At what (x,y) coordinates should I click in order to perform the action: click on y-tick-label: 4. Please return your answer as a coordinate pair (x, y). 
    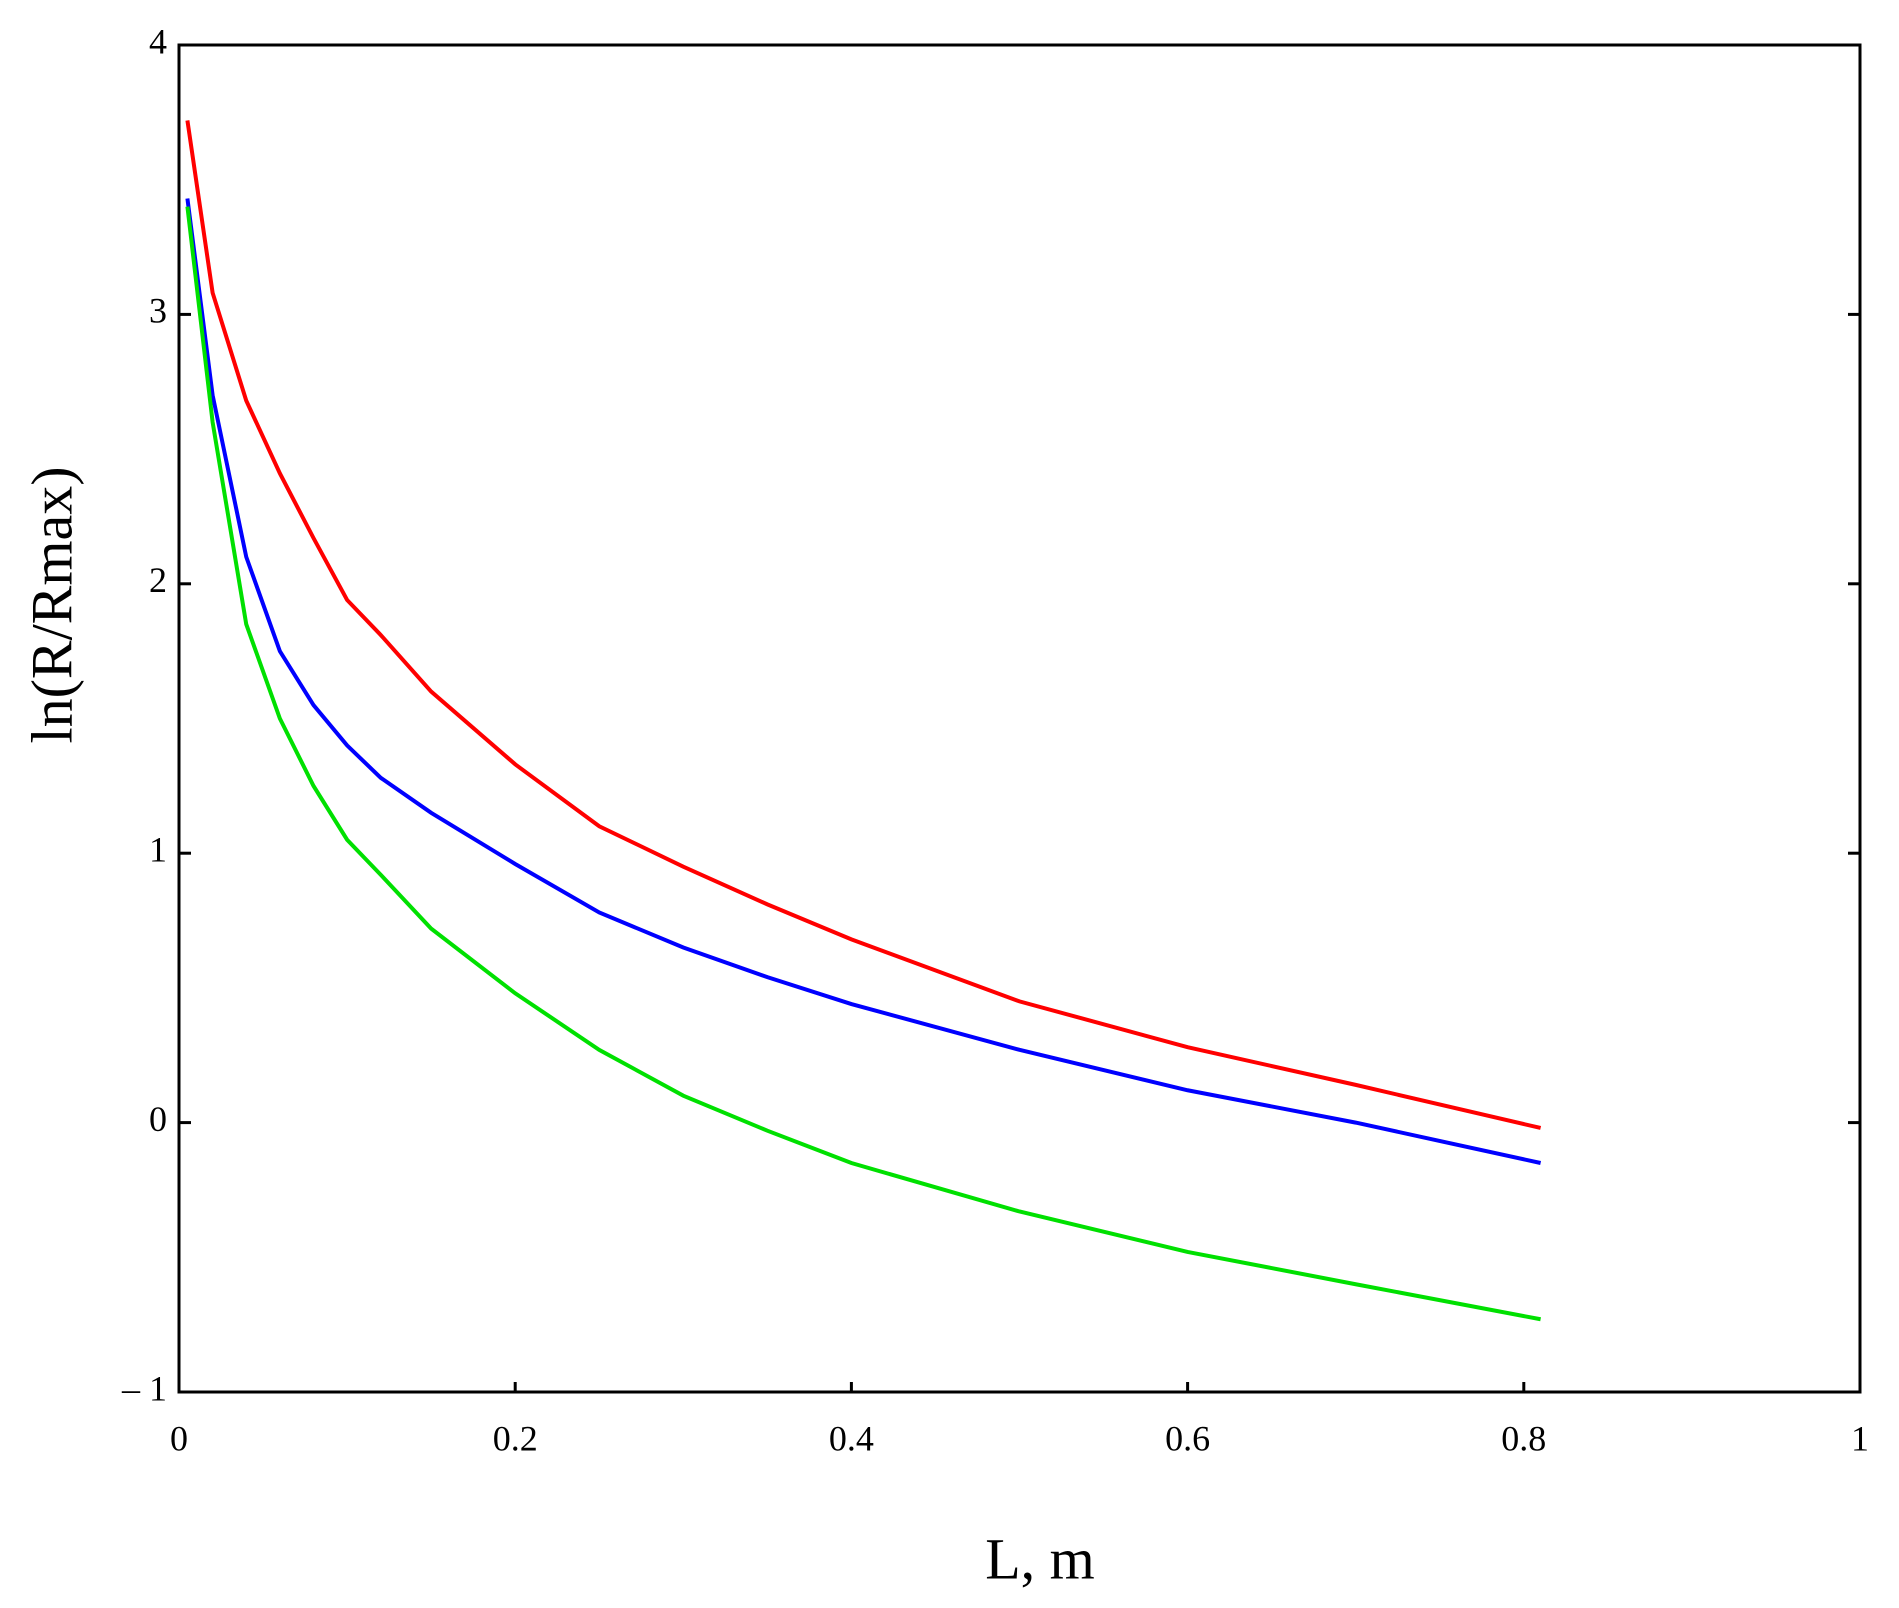
    Looking at the image, I should click on (158, 41).